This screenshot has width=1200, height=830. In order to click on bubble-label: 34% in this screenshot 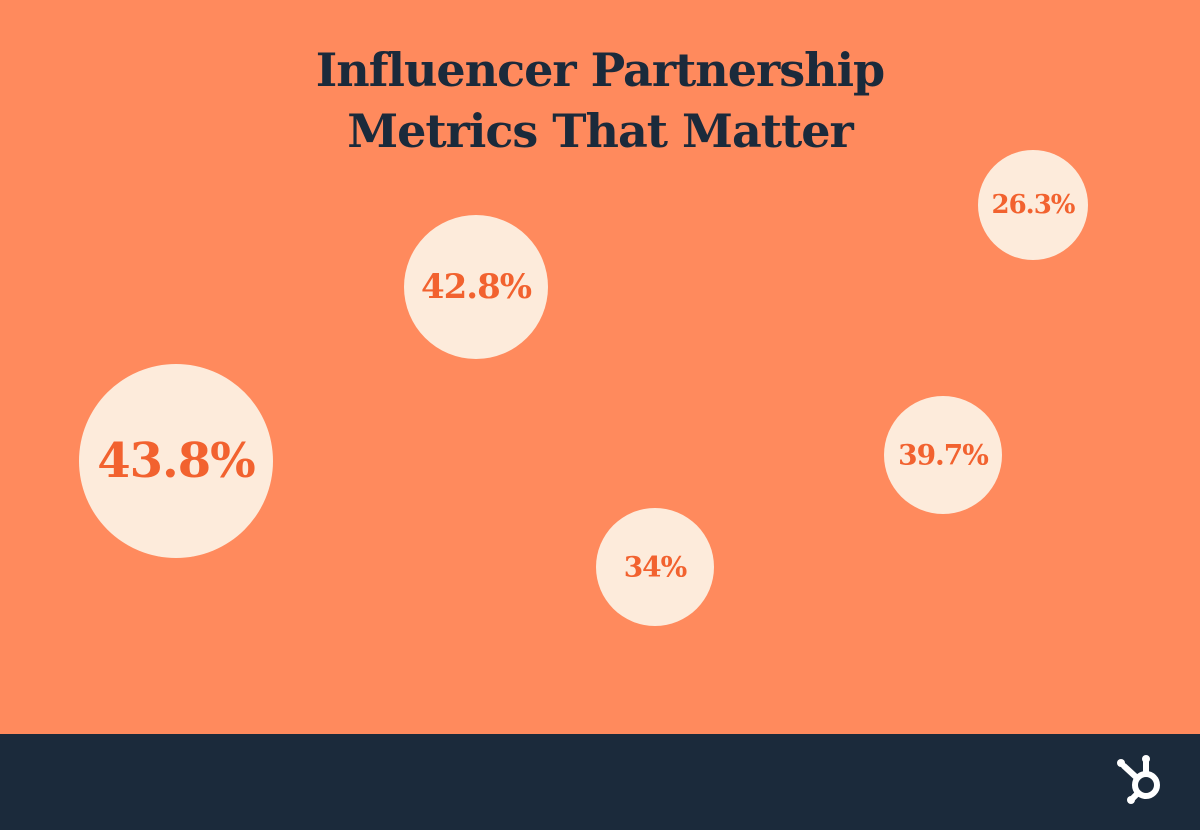, I will do `click(655, 567)`.